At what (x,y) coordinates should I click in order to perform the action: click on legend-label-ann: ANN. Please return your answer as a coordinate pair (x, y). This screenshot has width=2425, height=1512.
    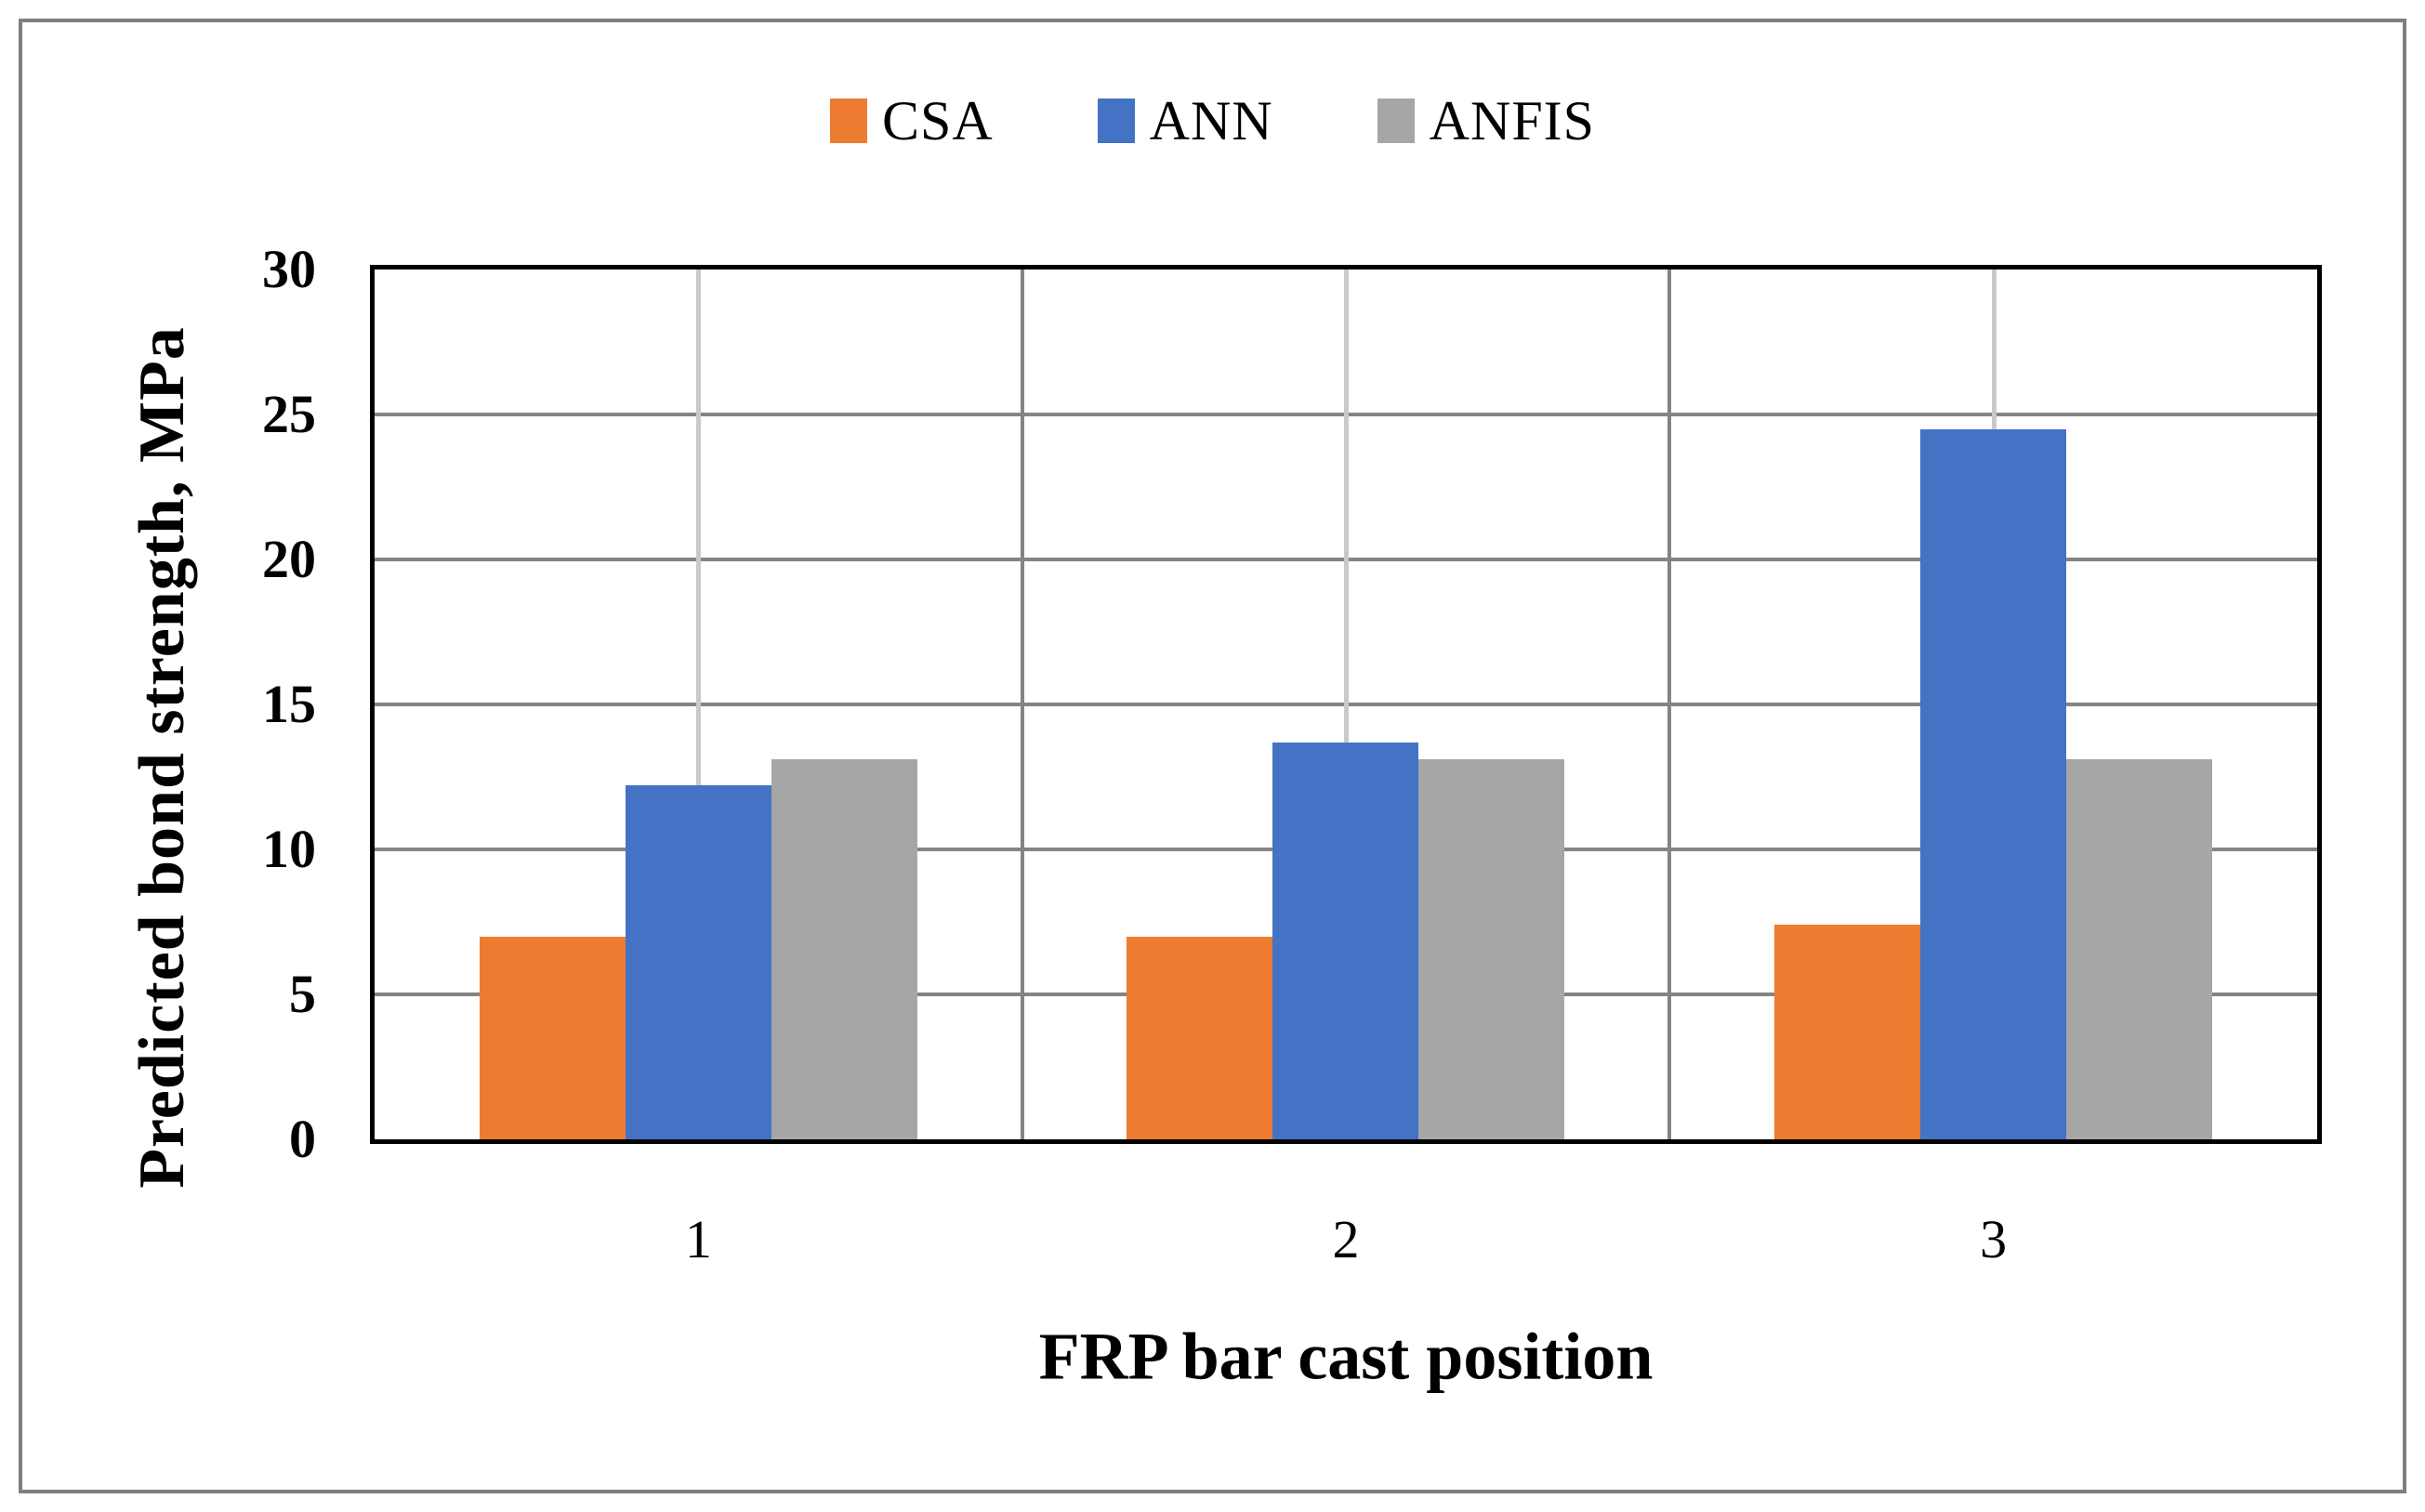
    Looking at the image, I should click on (1211, 120).